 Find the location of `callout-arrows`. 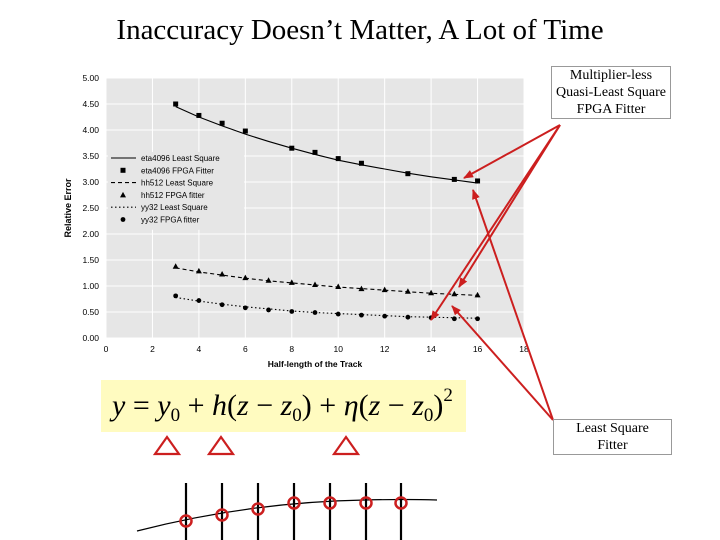

callout-arrows is located at coordinates (495, 272).